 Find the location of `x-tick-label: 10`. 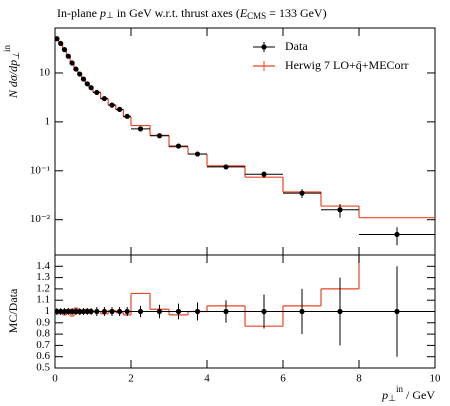

x-tick-label: 10 is located at coordinates (436, 379).